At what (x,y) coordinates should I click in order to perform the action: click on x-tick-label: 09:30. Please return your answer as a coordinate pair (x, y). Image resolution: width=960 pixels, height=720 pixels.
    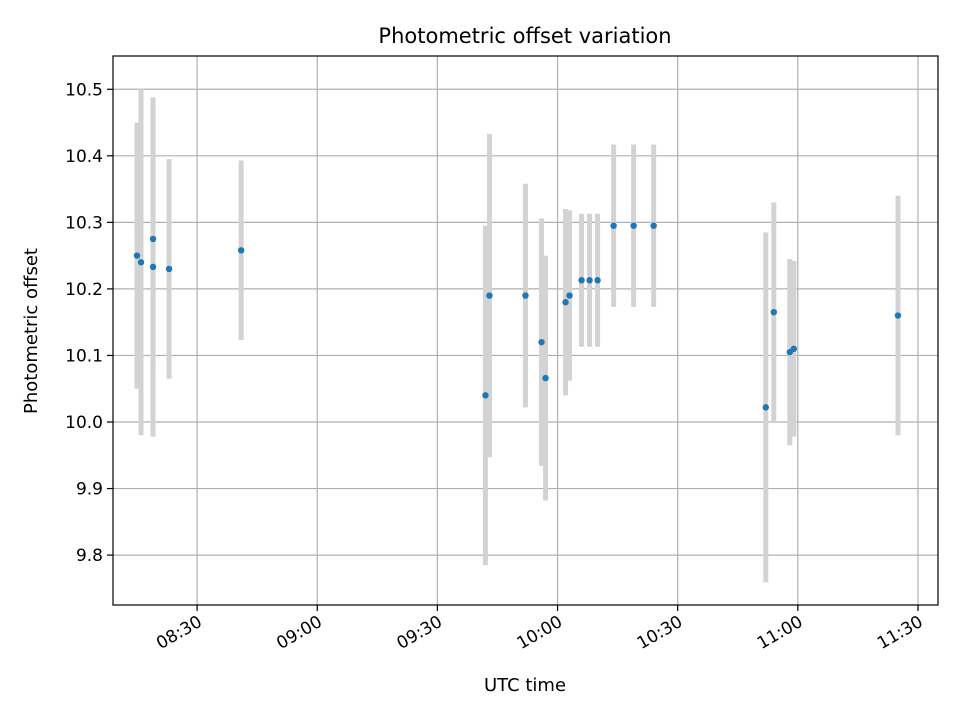
    Looking at the image, I should click on (419, 633).